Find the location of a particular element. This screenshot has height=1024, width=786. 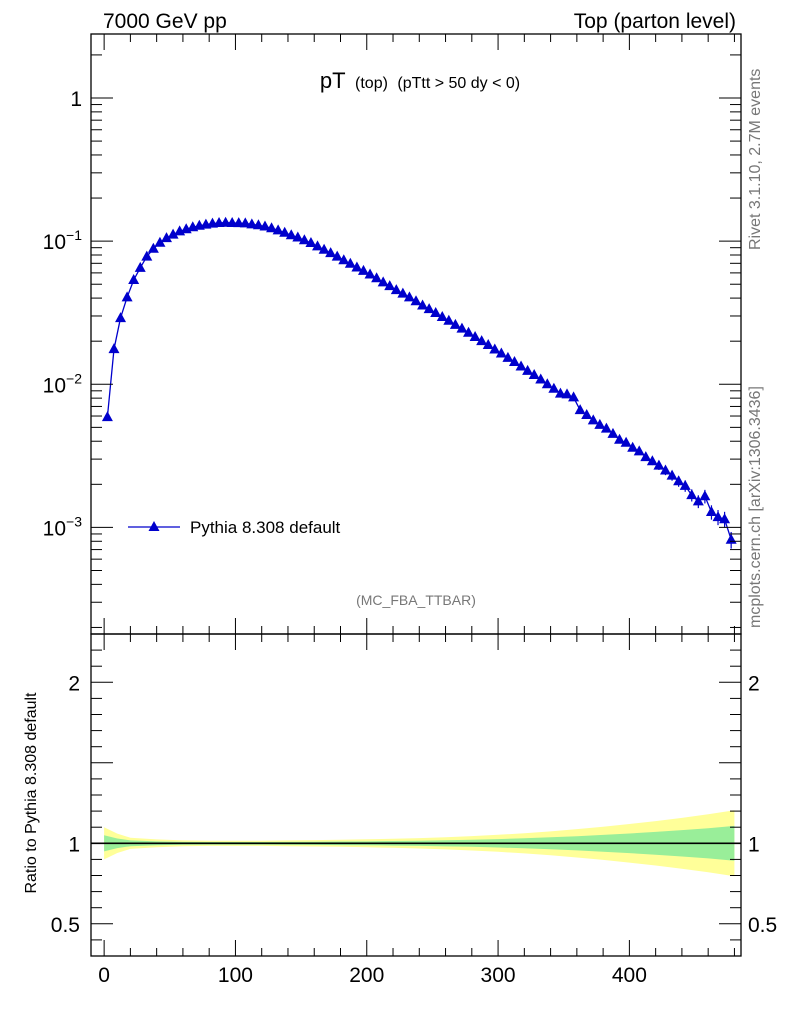

ratio-y-tick-label-right: 2 is located at coordinates (754, 683).